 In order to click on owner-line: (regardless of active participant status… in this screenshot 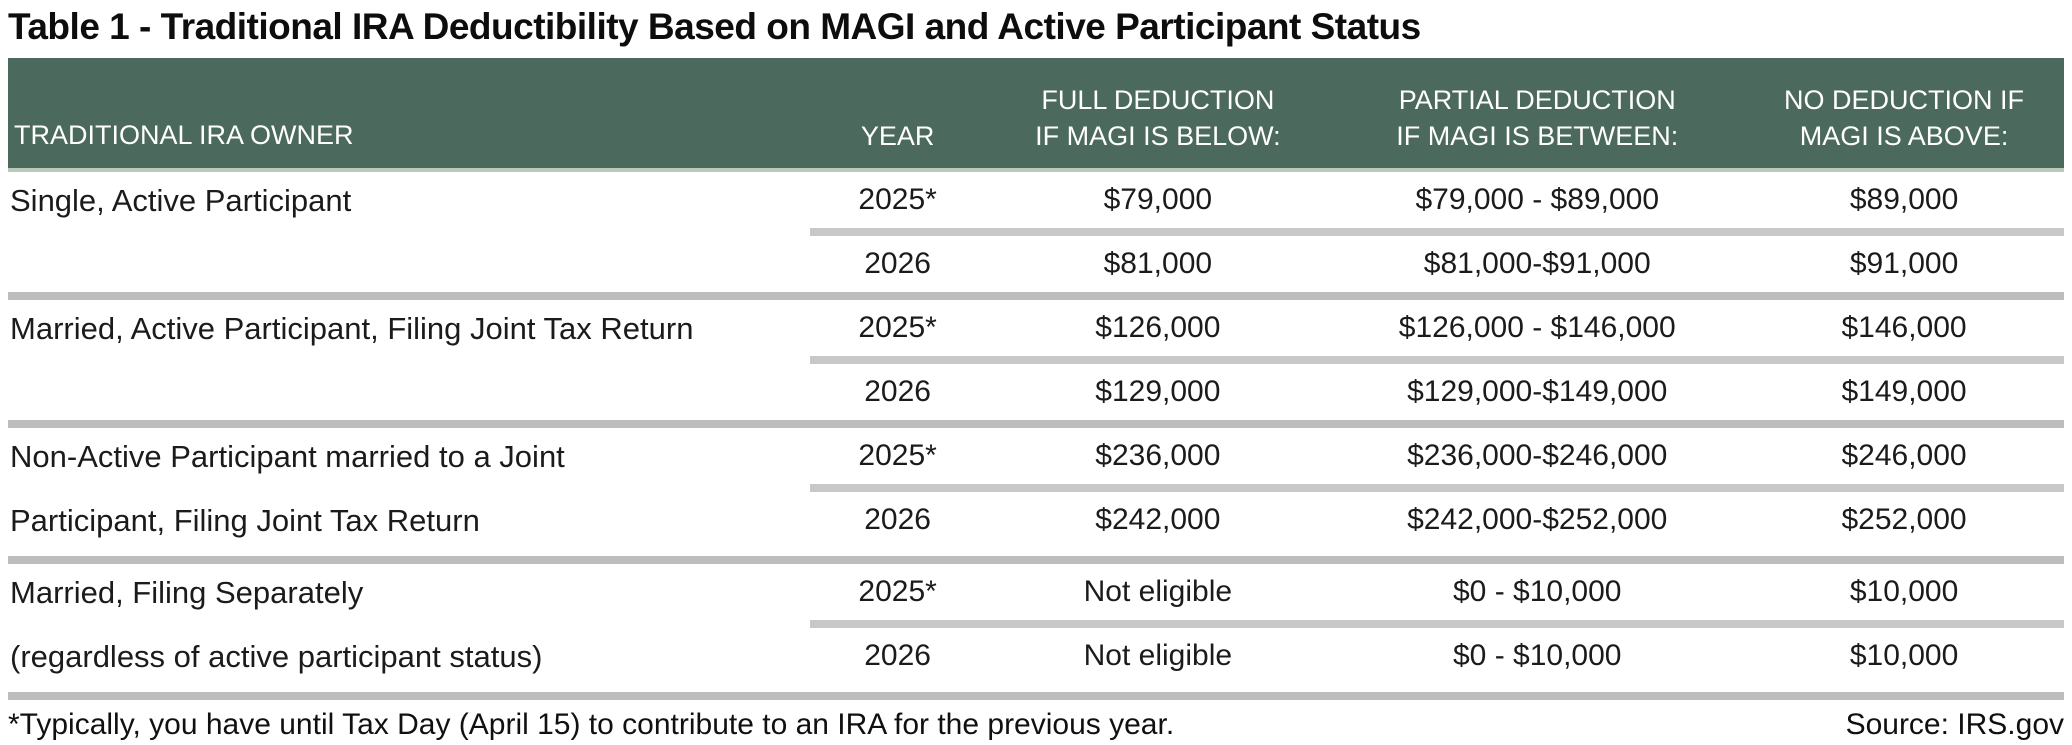, I will do `click(276, 656)`.